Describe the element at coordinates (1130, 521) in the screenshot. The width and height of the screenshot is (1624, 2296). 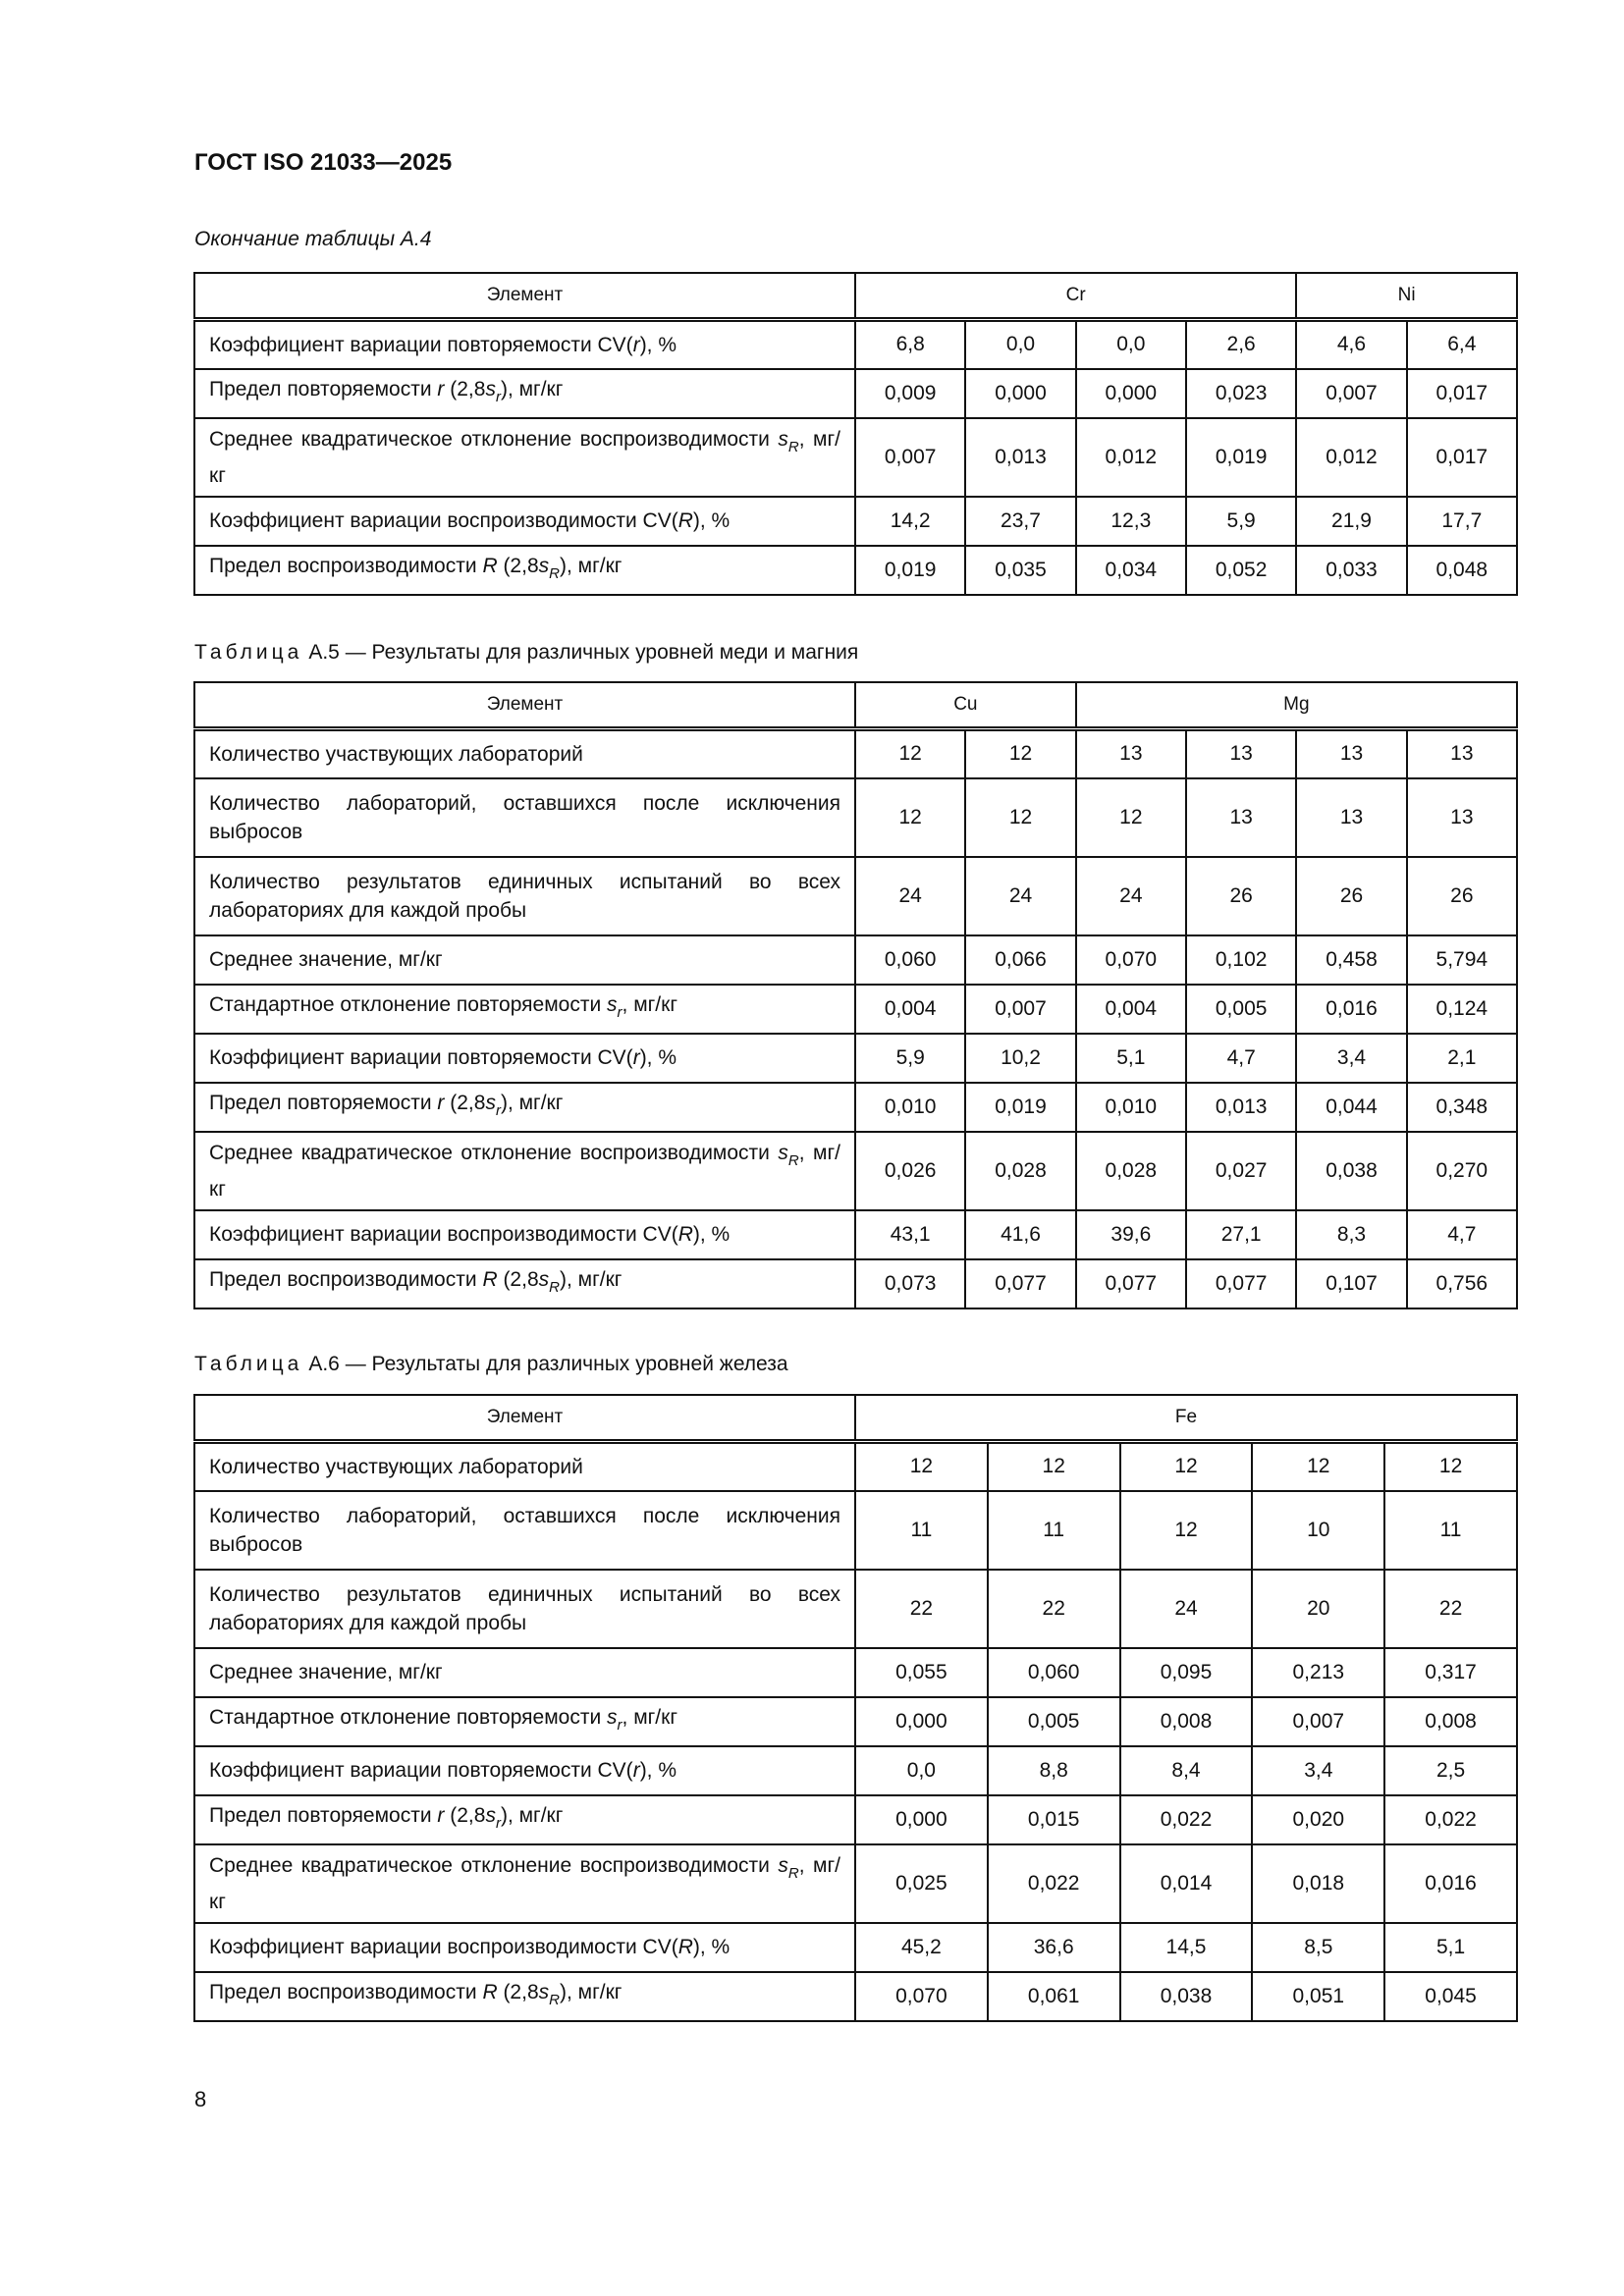
I see `value-cell: 12,3` at that location.